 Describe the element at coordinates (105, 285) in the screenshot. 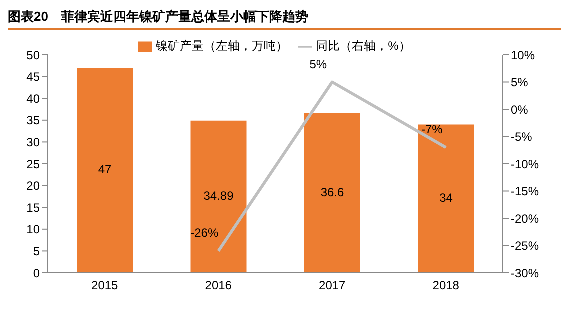

I see `x-tick-label: 2015` at that location.